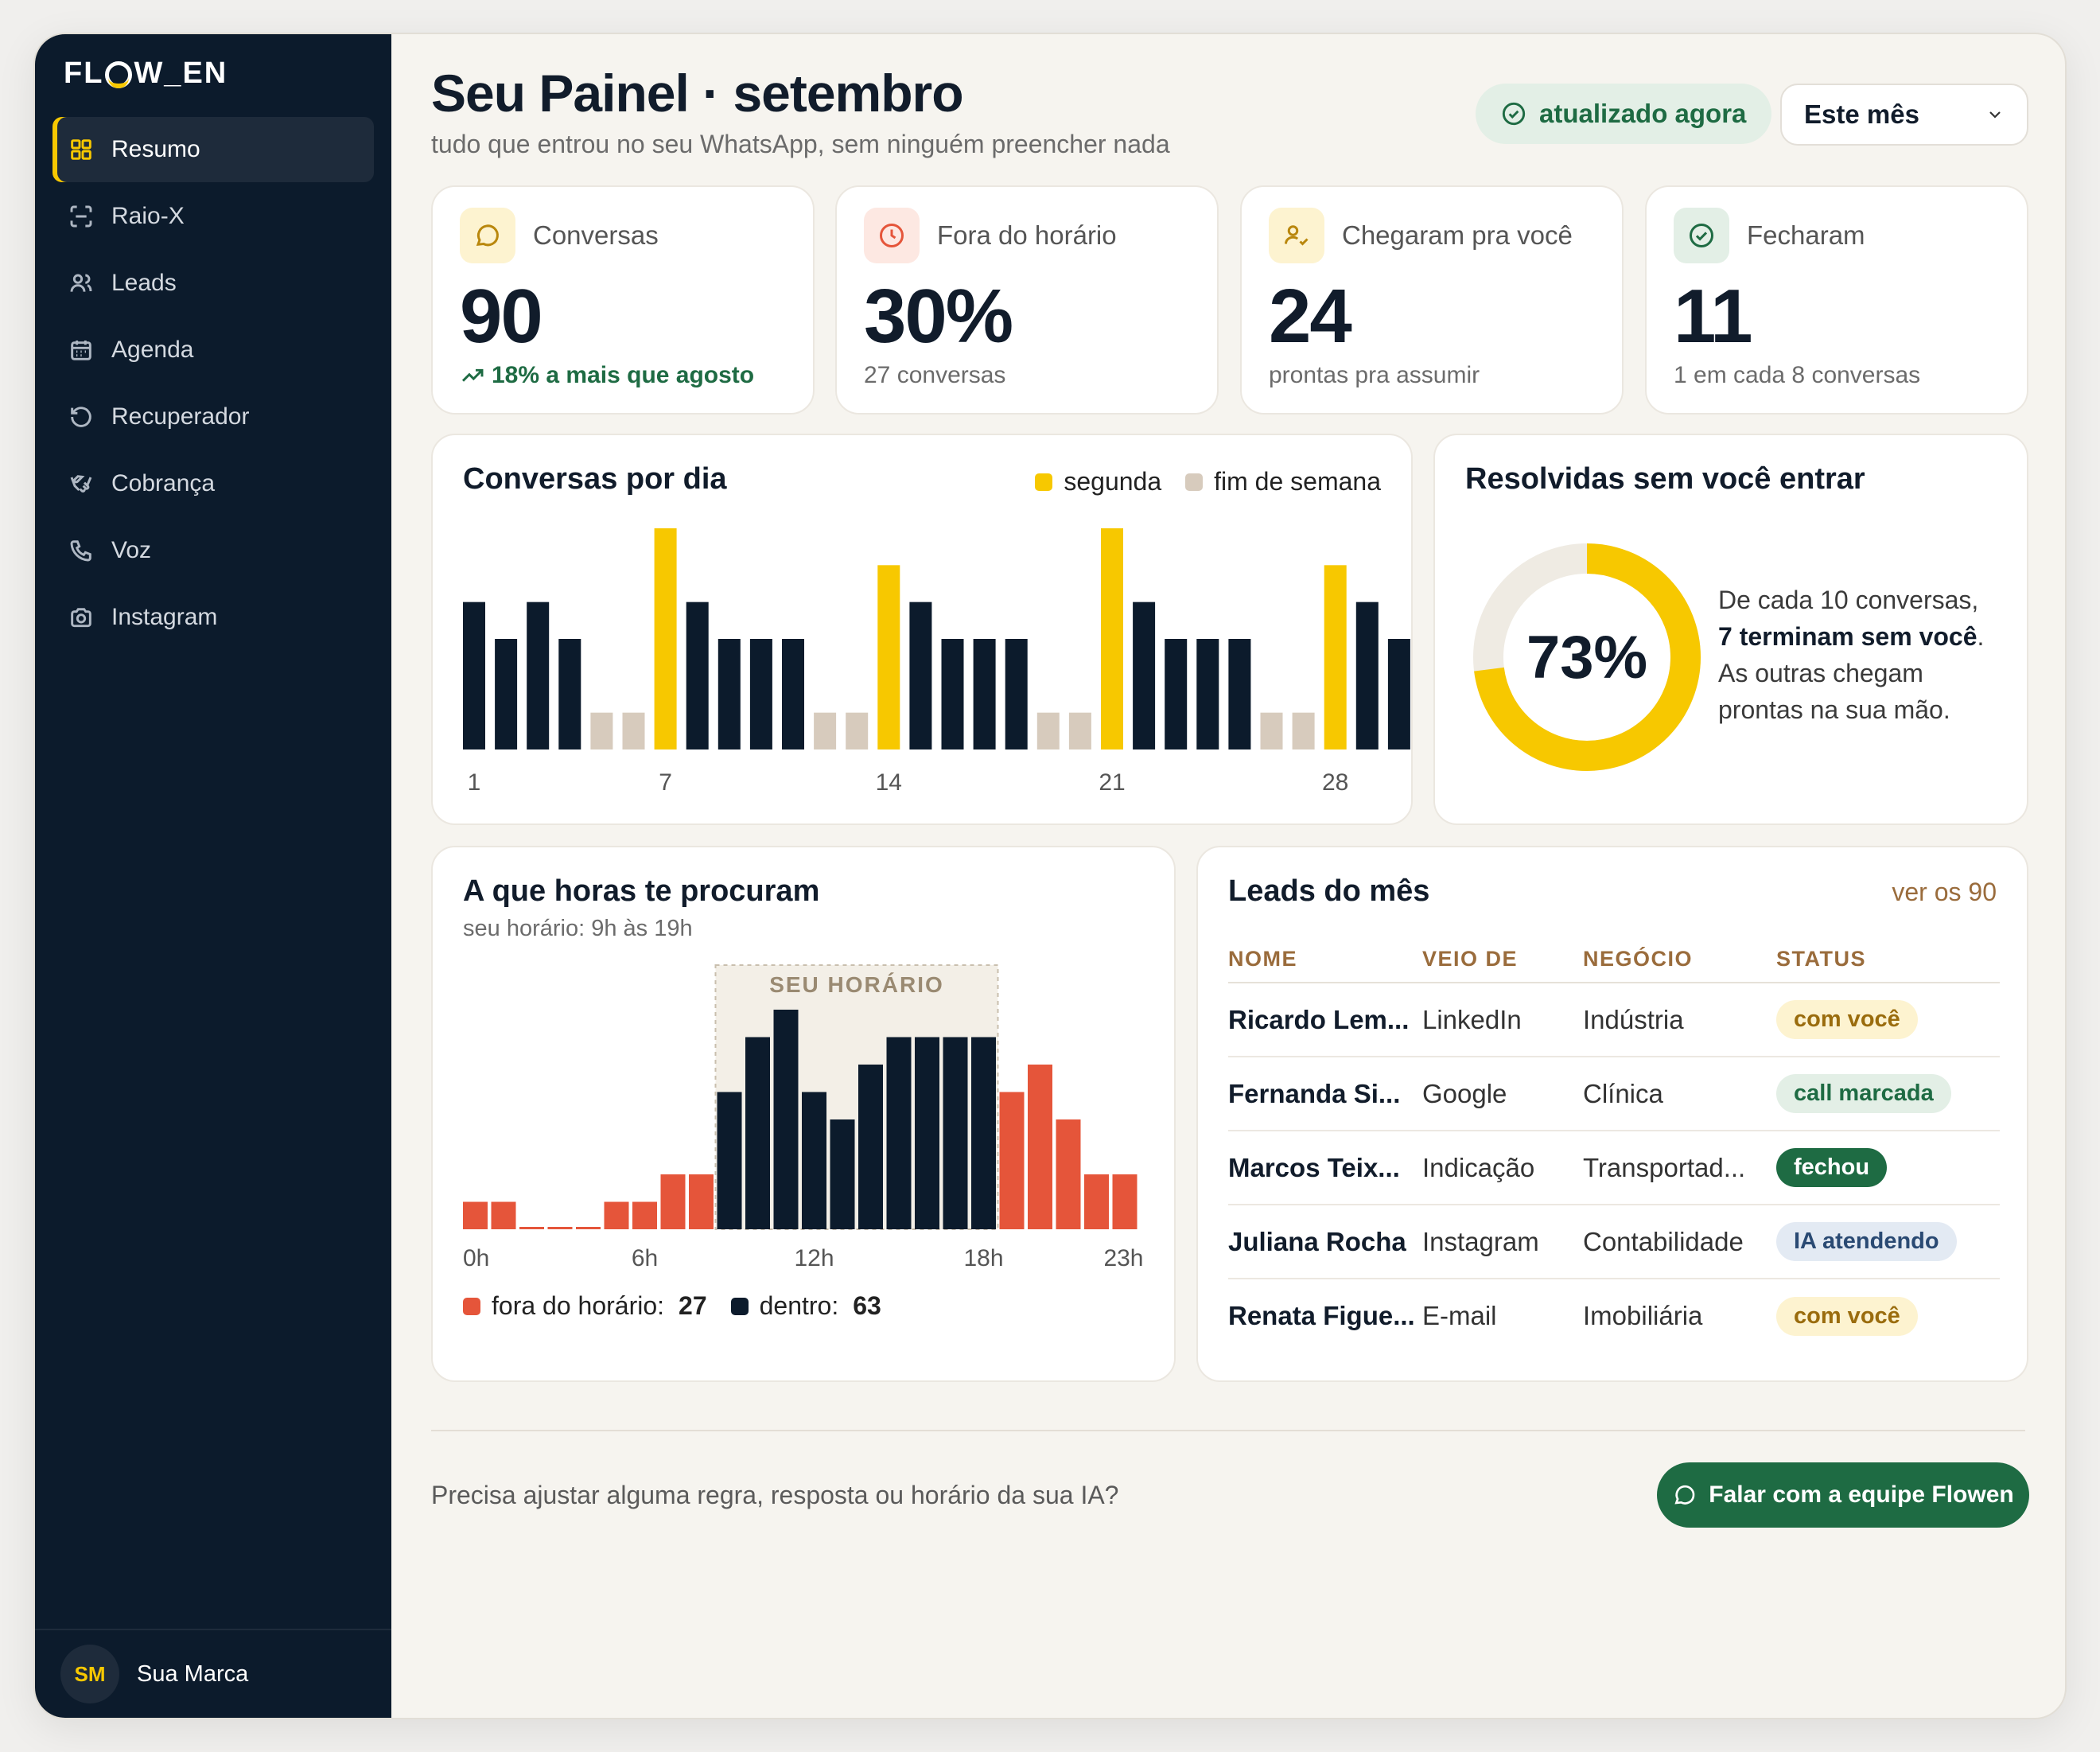 The image size is (2100, 1752). I want to click on card-title: Leads do mês, so click(1329, 891).